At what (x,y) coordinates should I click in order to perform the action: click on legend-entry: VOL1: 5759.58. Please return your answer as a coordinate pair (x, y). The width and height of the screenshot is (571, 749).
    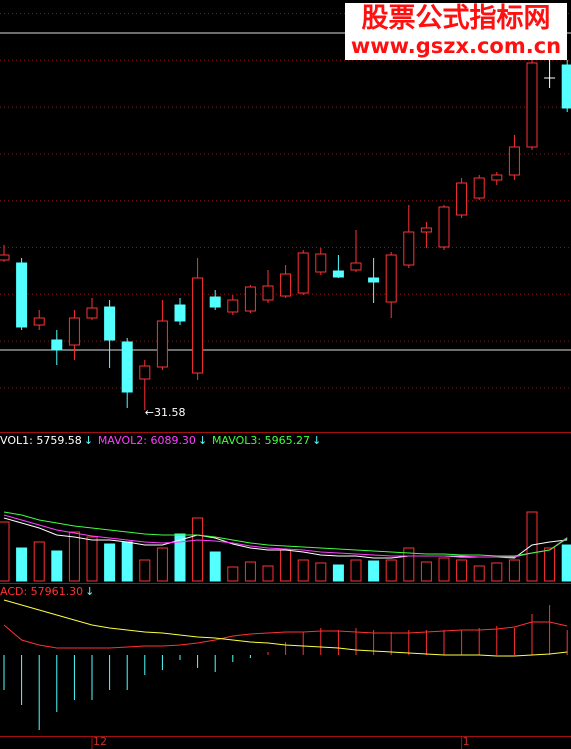
    Looking at the image, I should click on (41, 440).